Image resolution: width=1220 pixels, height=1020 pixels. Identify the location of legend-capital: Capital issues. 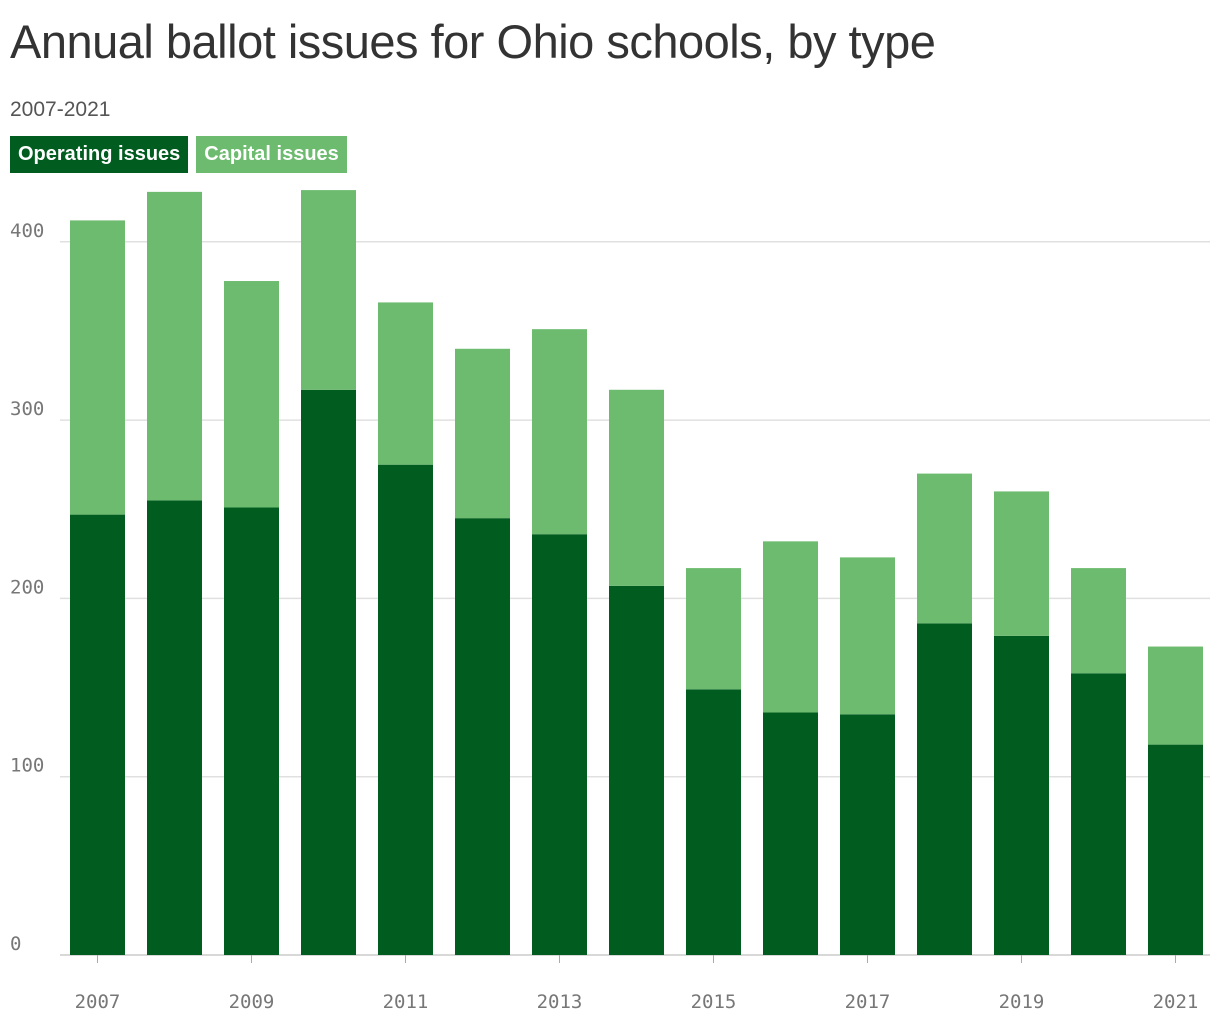
(271, 154).